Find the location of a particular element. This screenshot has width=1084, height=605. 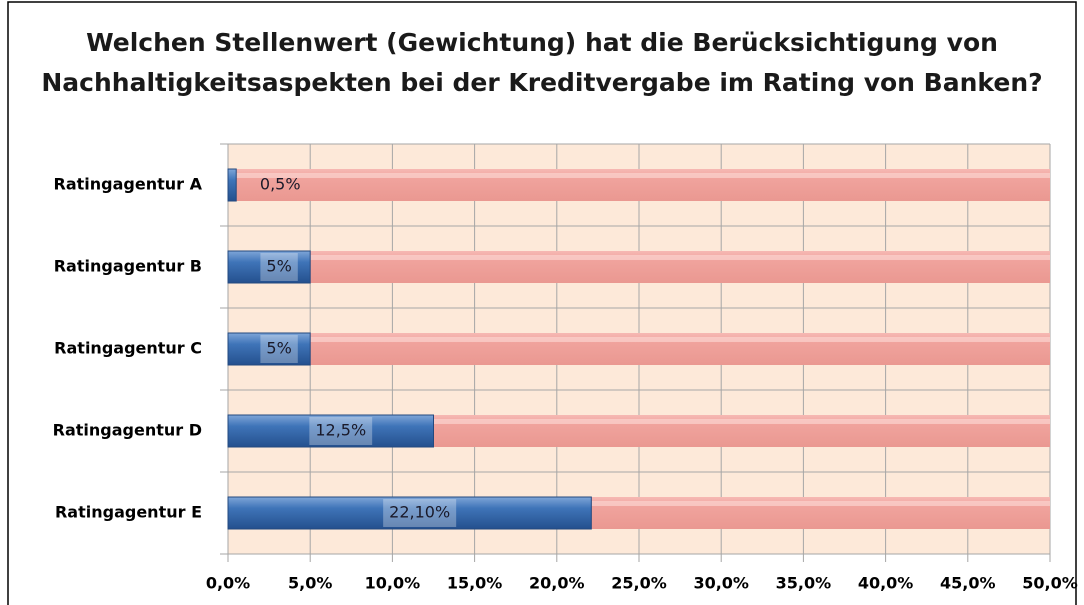

x-tick-label: 10,0% is located at coordinates (393, 583).